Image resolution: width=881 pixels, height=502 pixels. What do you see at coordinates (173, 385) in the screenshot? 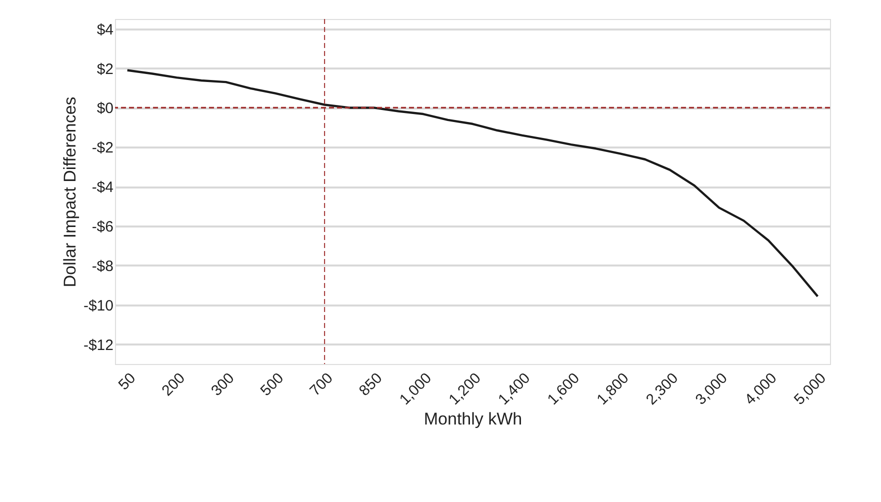
I see `x-tick-label: 200` at bounding box center [173, 385].